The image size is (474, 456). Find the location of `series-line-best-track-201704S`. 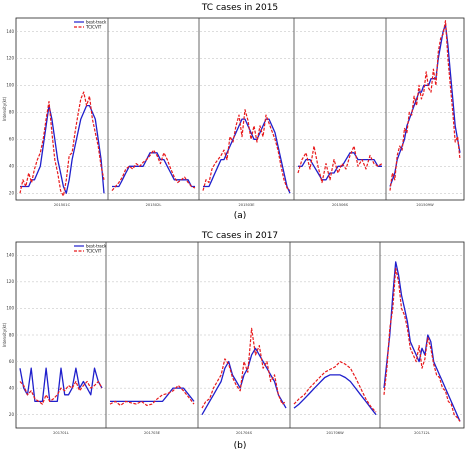

series-line-best-track-201704S is located at coordinates (244, 381).